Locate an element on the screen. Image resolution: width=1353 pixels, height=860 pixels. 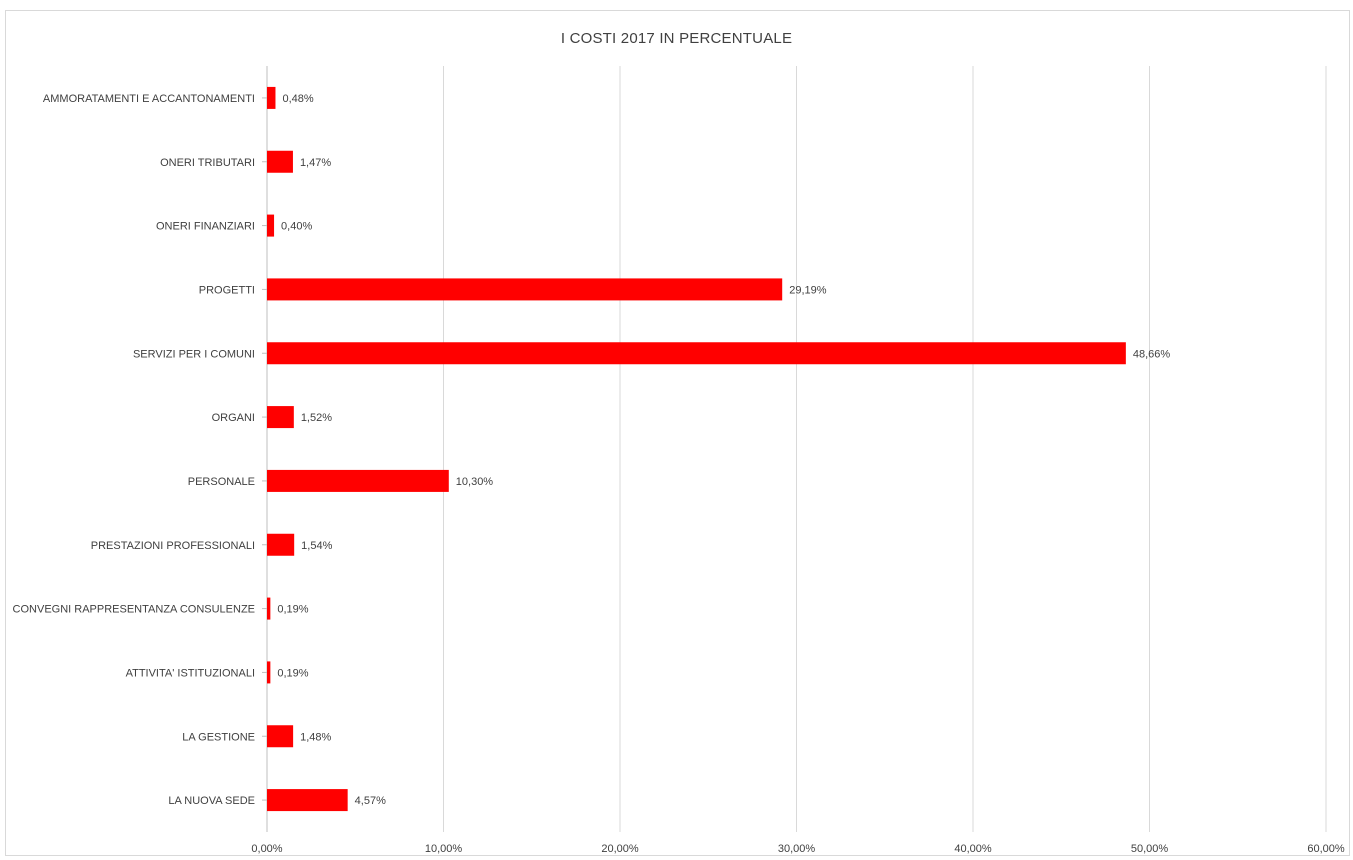
category-label: PRESTAZIONI PROFESSIONALI is located at coordinates (173, 546).